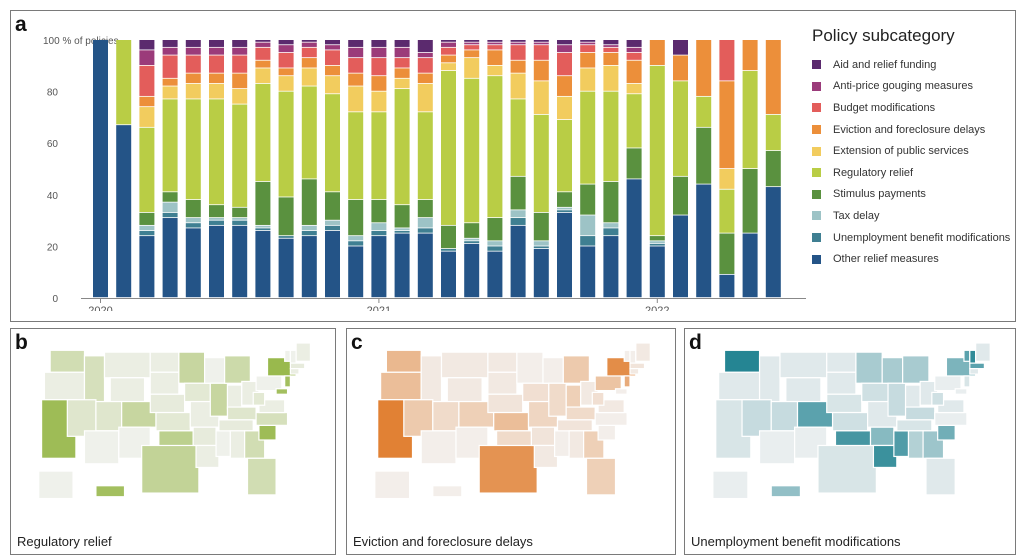 The image size is (1024, 560). I want to click on panel-letter-b: b, so click(21, 342).